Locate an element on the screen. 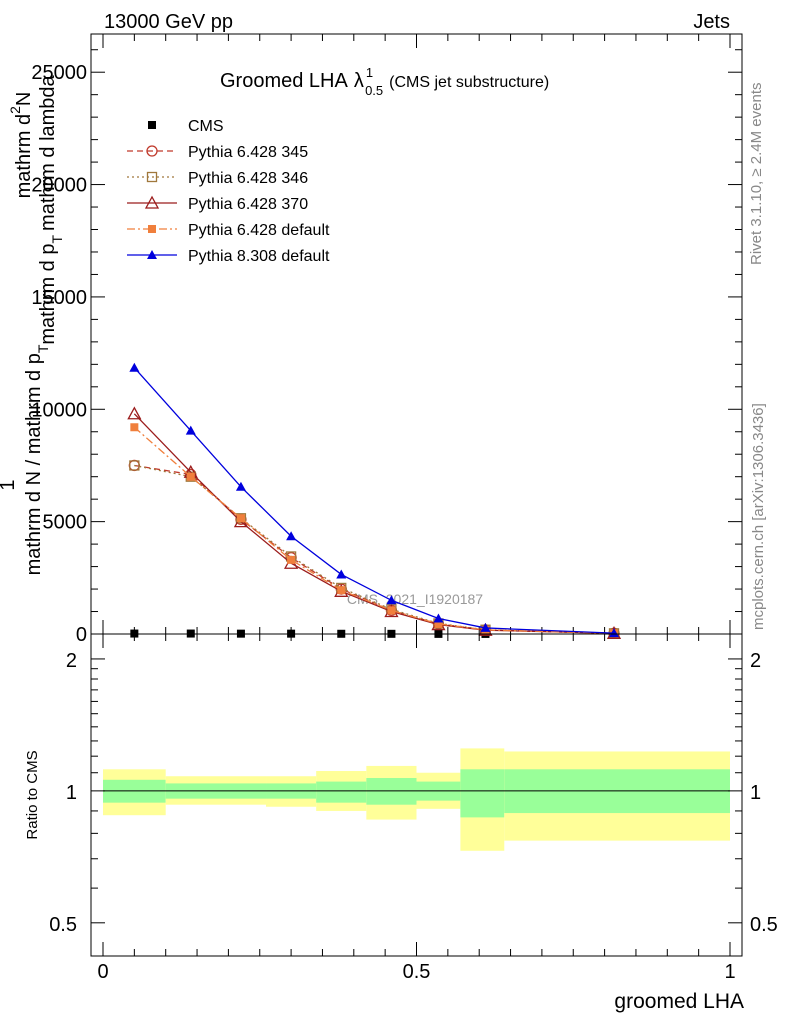 The height and width of the screenshot is (1024, 786). main-y-tick-label: 0 is located at coordinates (81, 635).